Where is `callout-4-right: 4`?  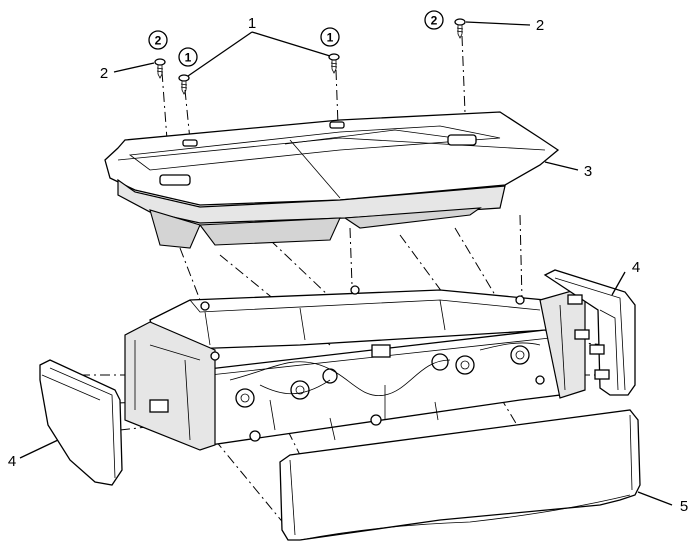 callout-4-right: 4 is located at coordinates (636, 267).